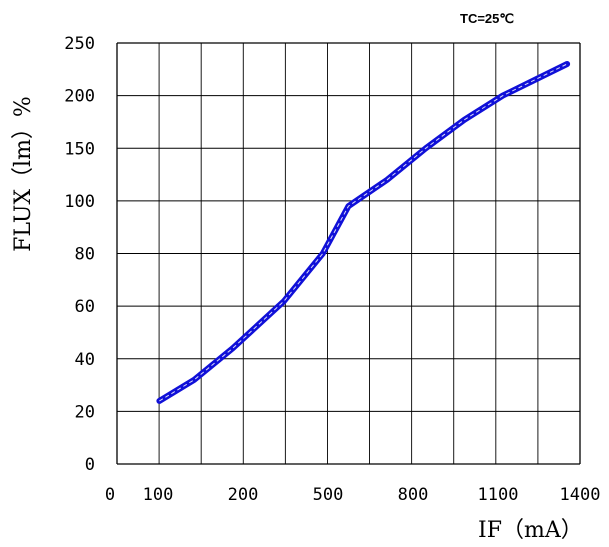 The width and height of the screenshot is (609, 547). I want to click on y-axis-title: FLUX（lm）%, so click(23, 174).